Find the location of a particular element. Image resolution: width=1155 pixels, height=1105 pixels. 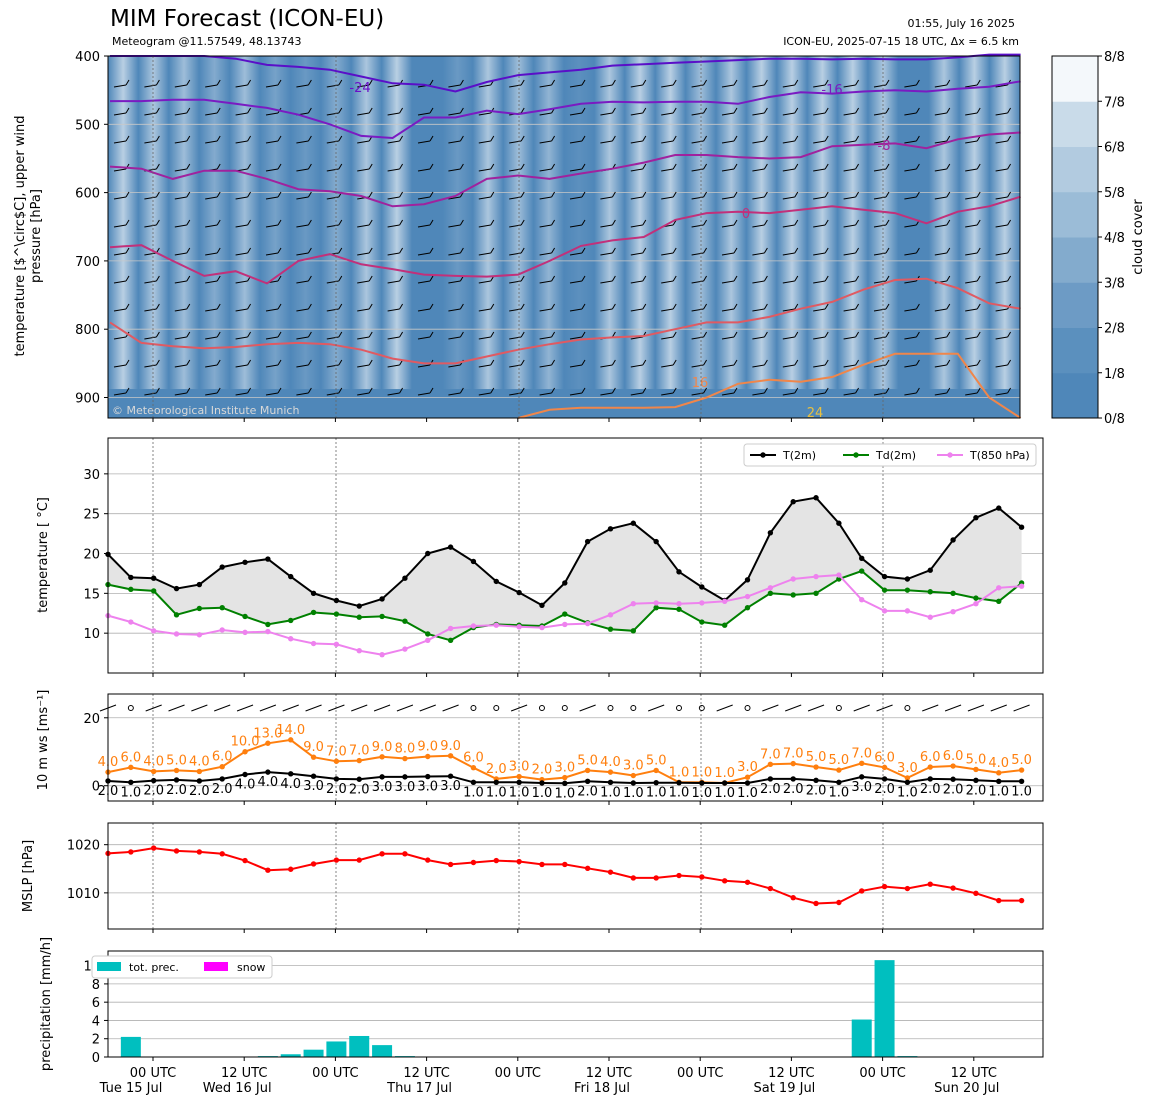

colorbar-tick-label: 8/8 is located at coordinates (1114, 57).